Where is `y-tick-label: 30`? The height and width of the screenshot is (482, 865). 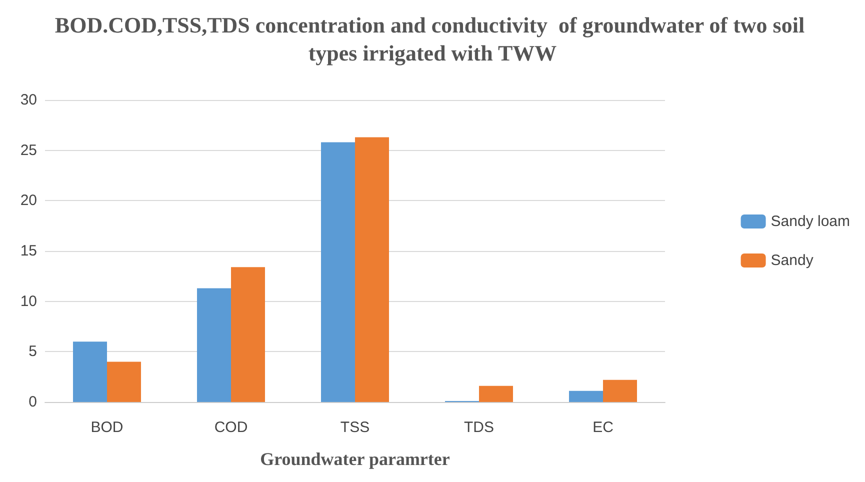
y-tick-label: 30 is located at coordinates (28, 100).